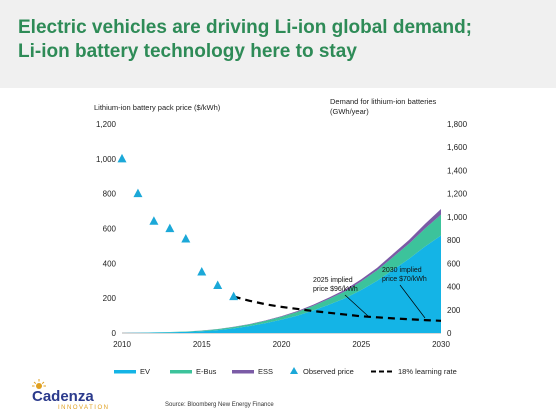 The height and width of the screenshot is (417, 556). What do you see at coordinates (186, 238) in the screenshot?
I see `observed-point-2014` at bounding box center [186, 238].